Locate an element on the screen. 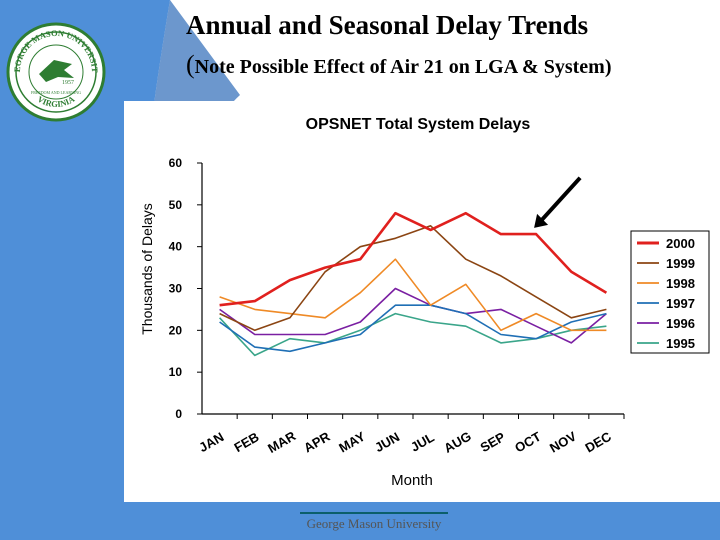 This screenshot has height=540, width=720. x-tick-label: JAN is located at coordinates (211, 442).